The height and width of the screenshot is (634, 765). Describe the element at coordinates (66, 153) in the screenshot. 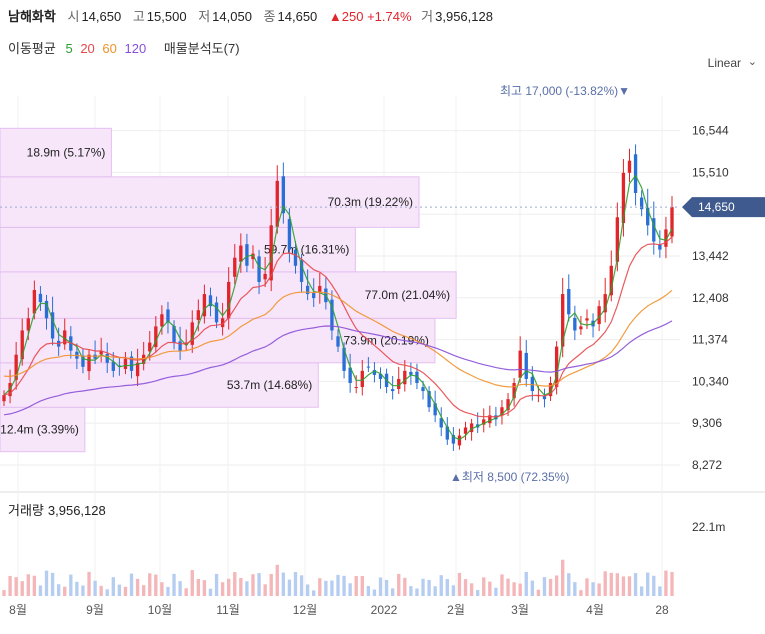

I see `volume-profile-label: 18.9m (5.17%)` at that location.